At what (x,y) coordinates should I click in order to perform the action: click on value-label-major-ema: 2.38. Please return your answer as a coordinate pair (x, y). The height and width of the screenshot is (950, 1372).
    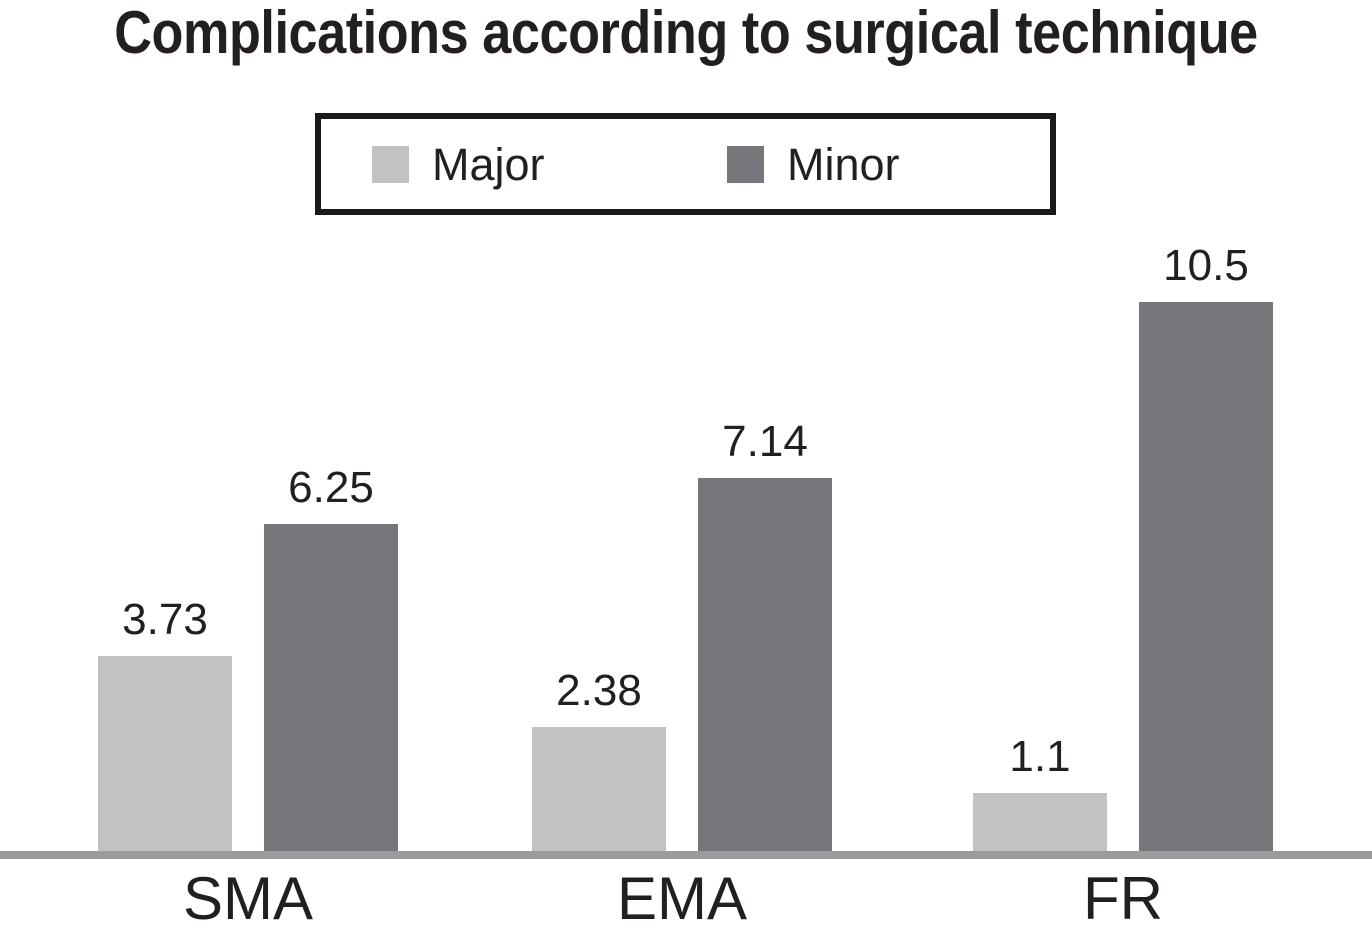
    Looking at the image, I should click on (599, 690).